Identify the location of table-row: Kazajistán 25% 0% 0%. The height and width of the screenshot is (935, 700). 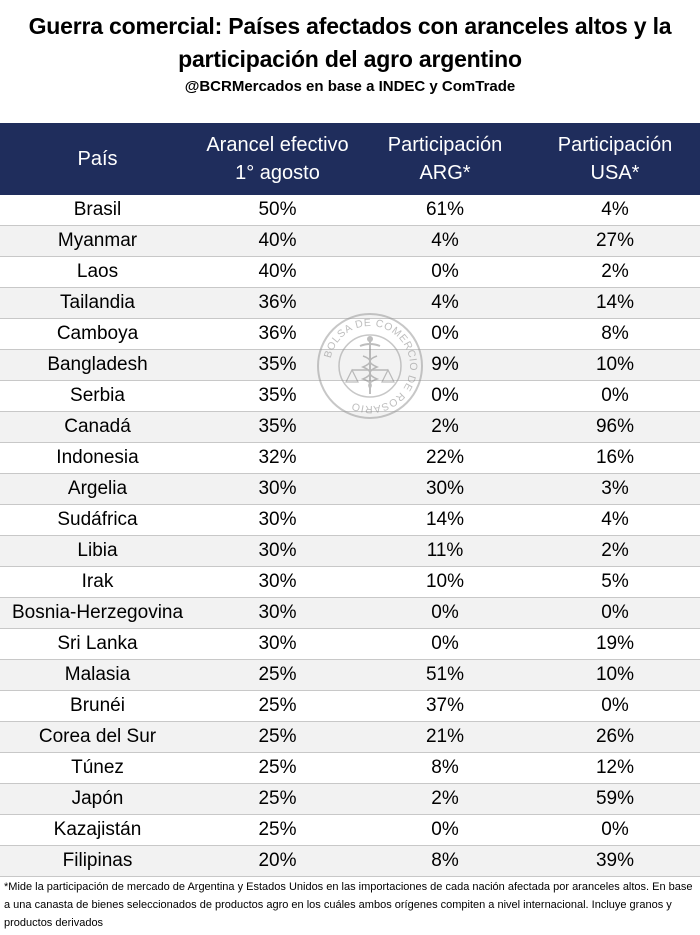
(350, 830).